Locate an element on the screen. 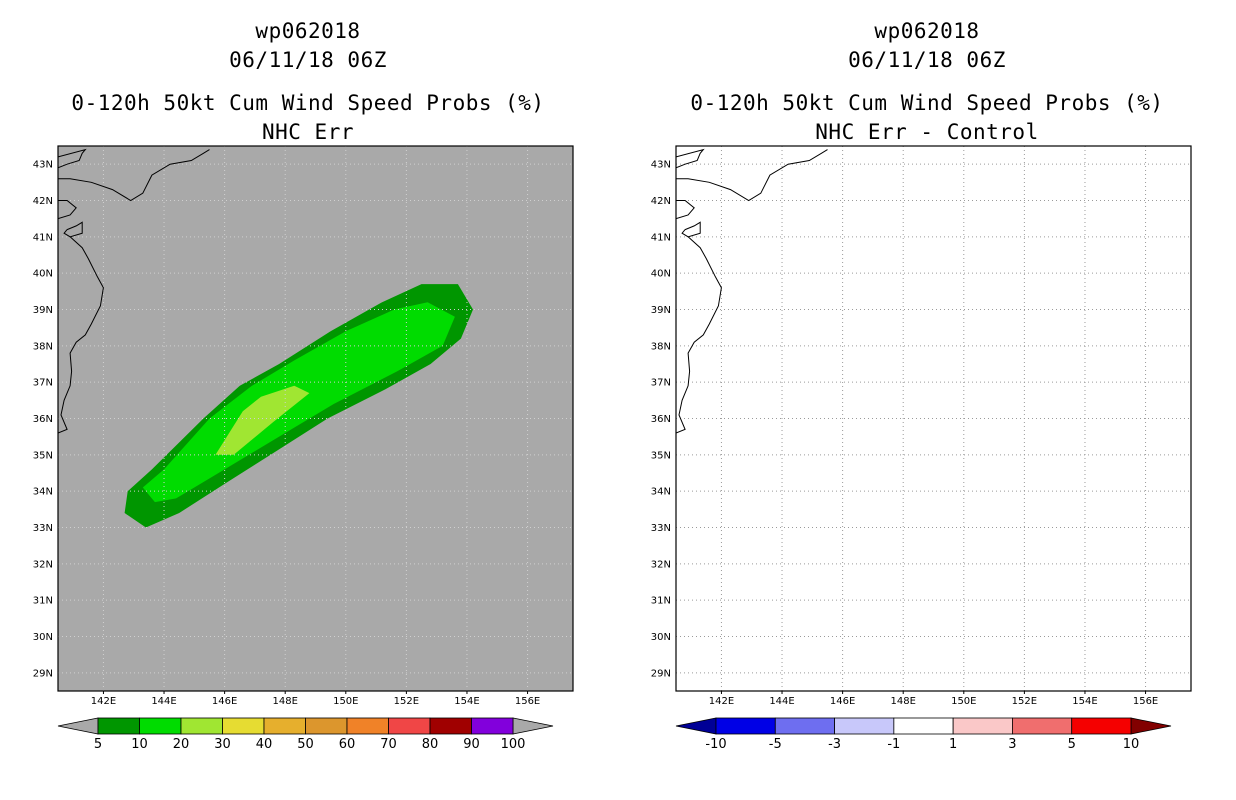 The height and width of the screenshot is (800, 1236). y-tick-label: 34N is located at coordinates (661, 492).